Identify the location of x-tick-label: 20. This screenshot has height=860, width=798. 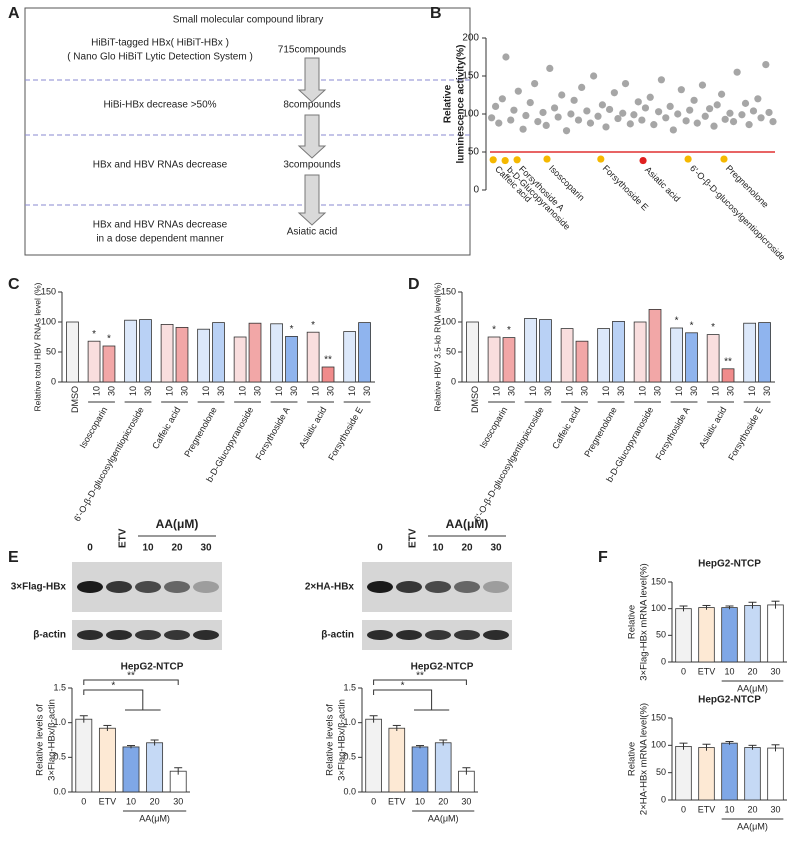
(155, 801).